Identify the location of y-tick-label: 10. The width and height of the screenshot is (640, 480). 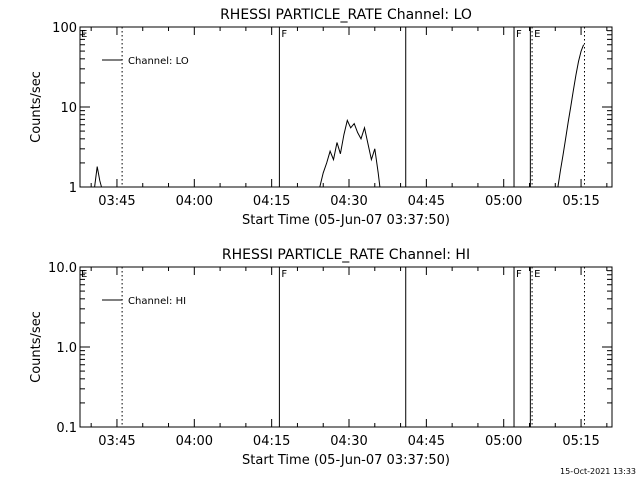
(68, 108).